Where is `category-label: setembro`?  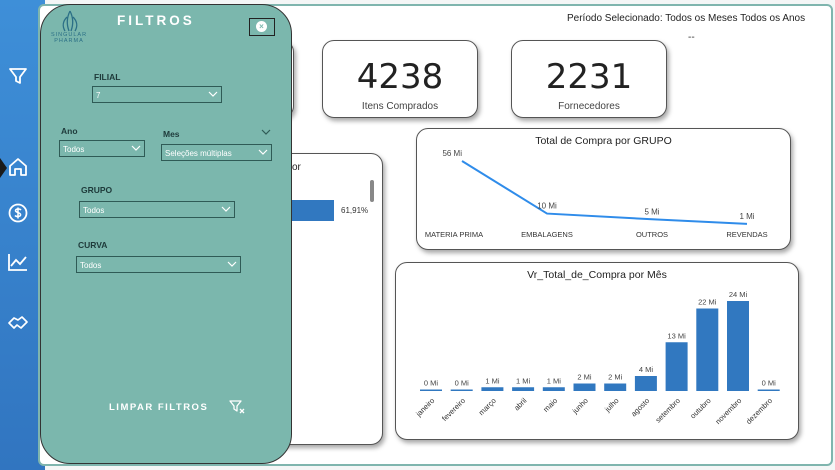 category-label: setembro is located at coordinates (668, 410).